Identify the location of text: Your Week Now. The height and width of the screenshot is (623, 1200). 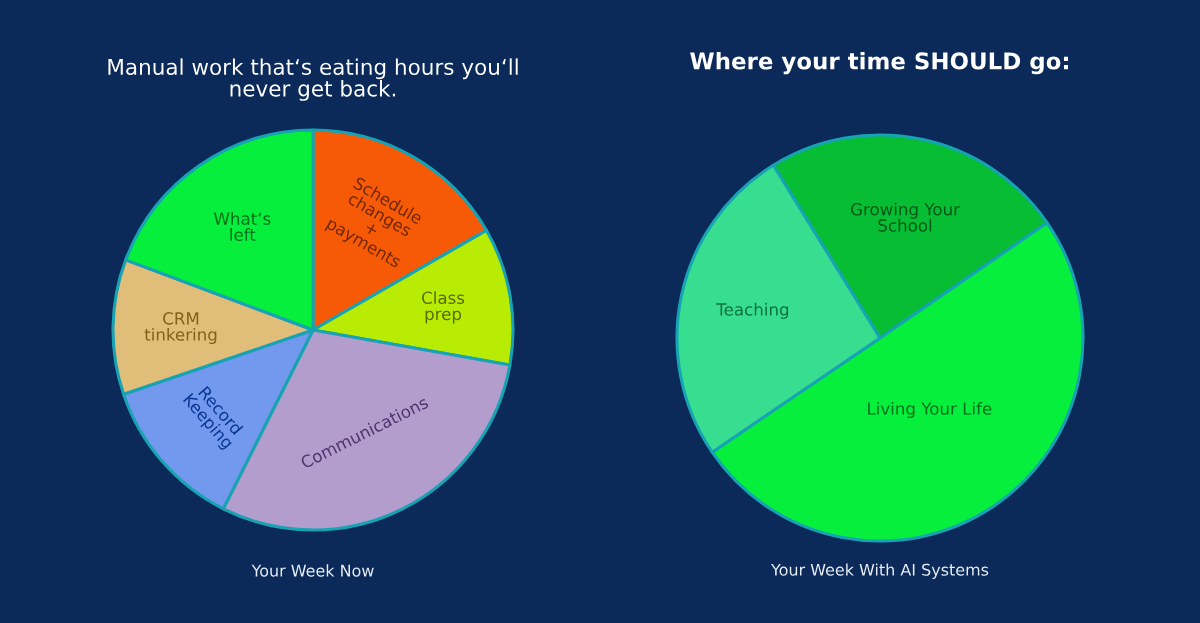
(312, 570).